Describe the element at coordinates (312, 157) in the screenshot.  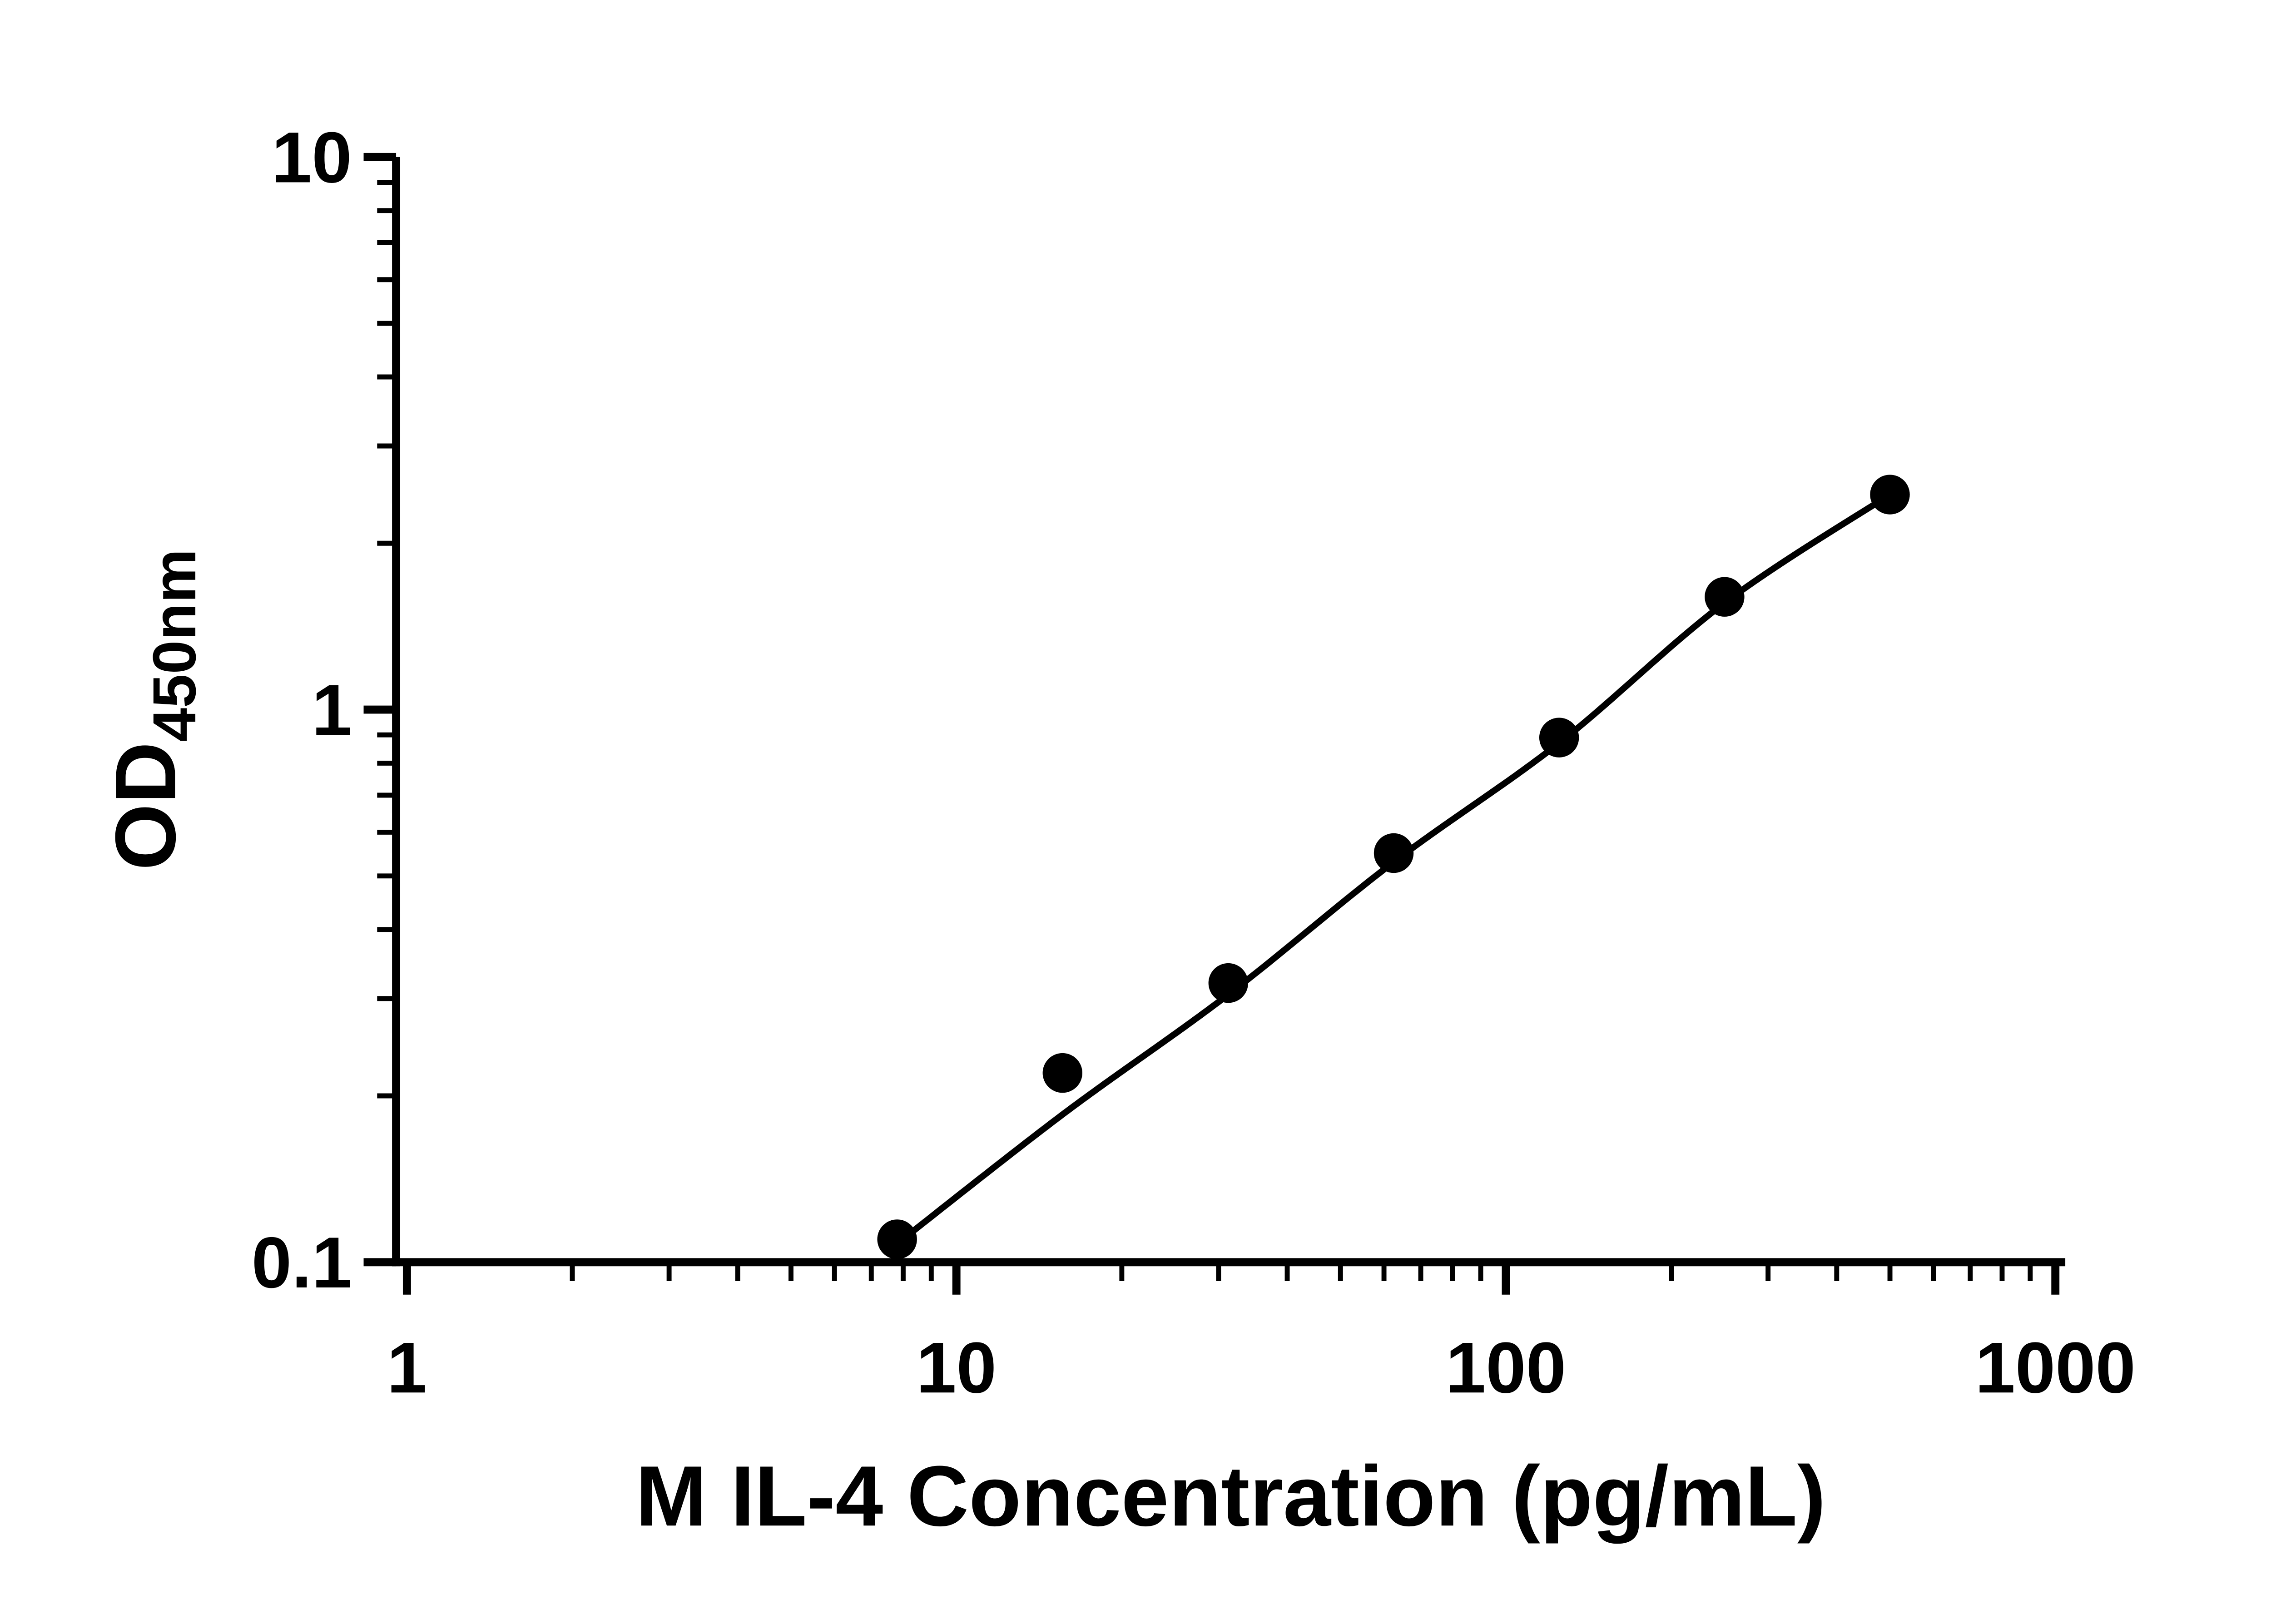
I see `y-tick-label: 10` at that location.